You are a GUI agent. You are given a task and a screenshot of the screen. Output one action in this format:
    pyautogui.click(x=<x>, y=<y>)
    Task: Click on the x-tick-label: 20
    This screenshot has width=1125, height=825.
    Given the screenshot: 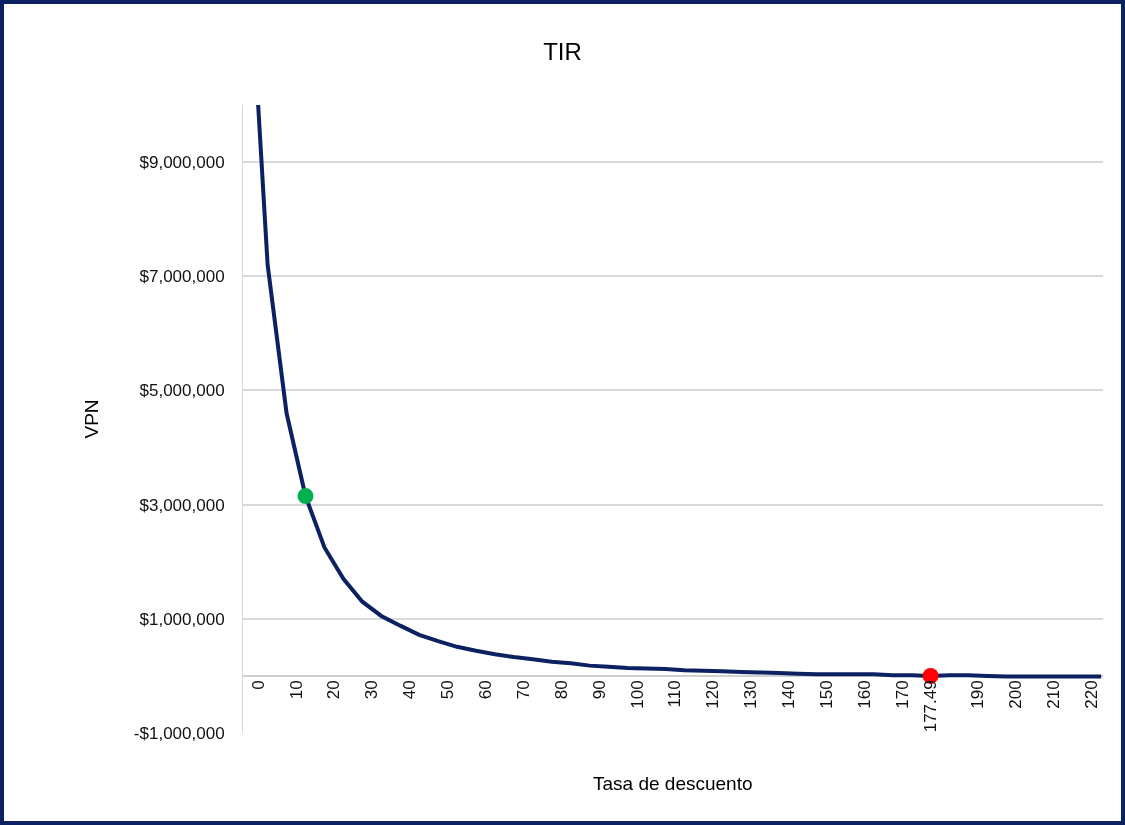 What is the action you would take?
    pyautogui.click(x=334, y=690)
    